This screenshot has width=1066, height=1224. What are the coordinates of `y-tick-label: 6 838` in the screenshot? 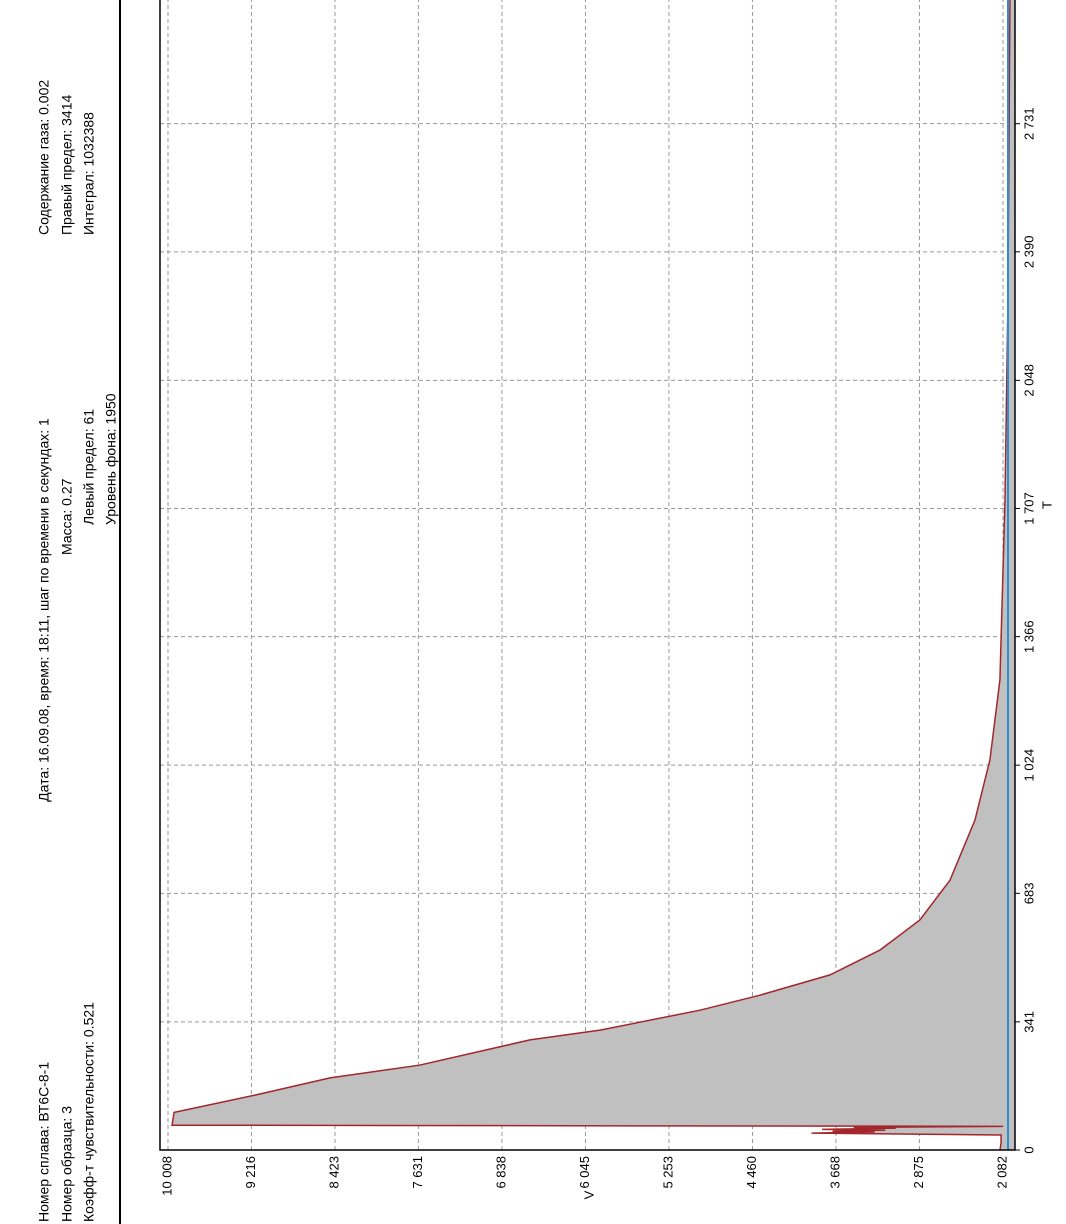 It's located at (500, 1172).